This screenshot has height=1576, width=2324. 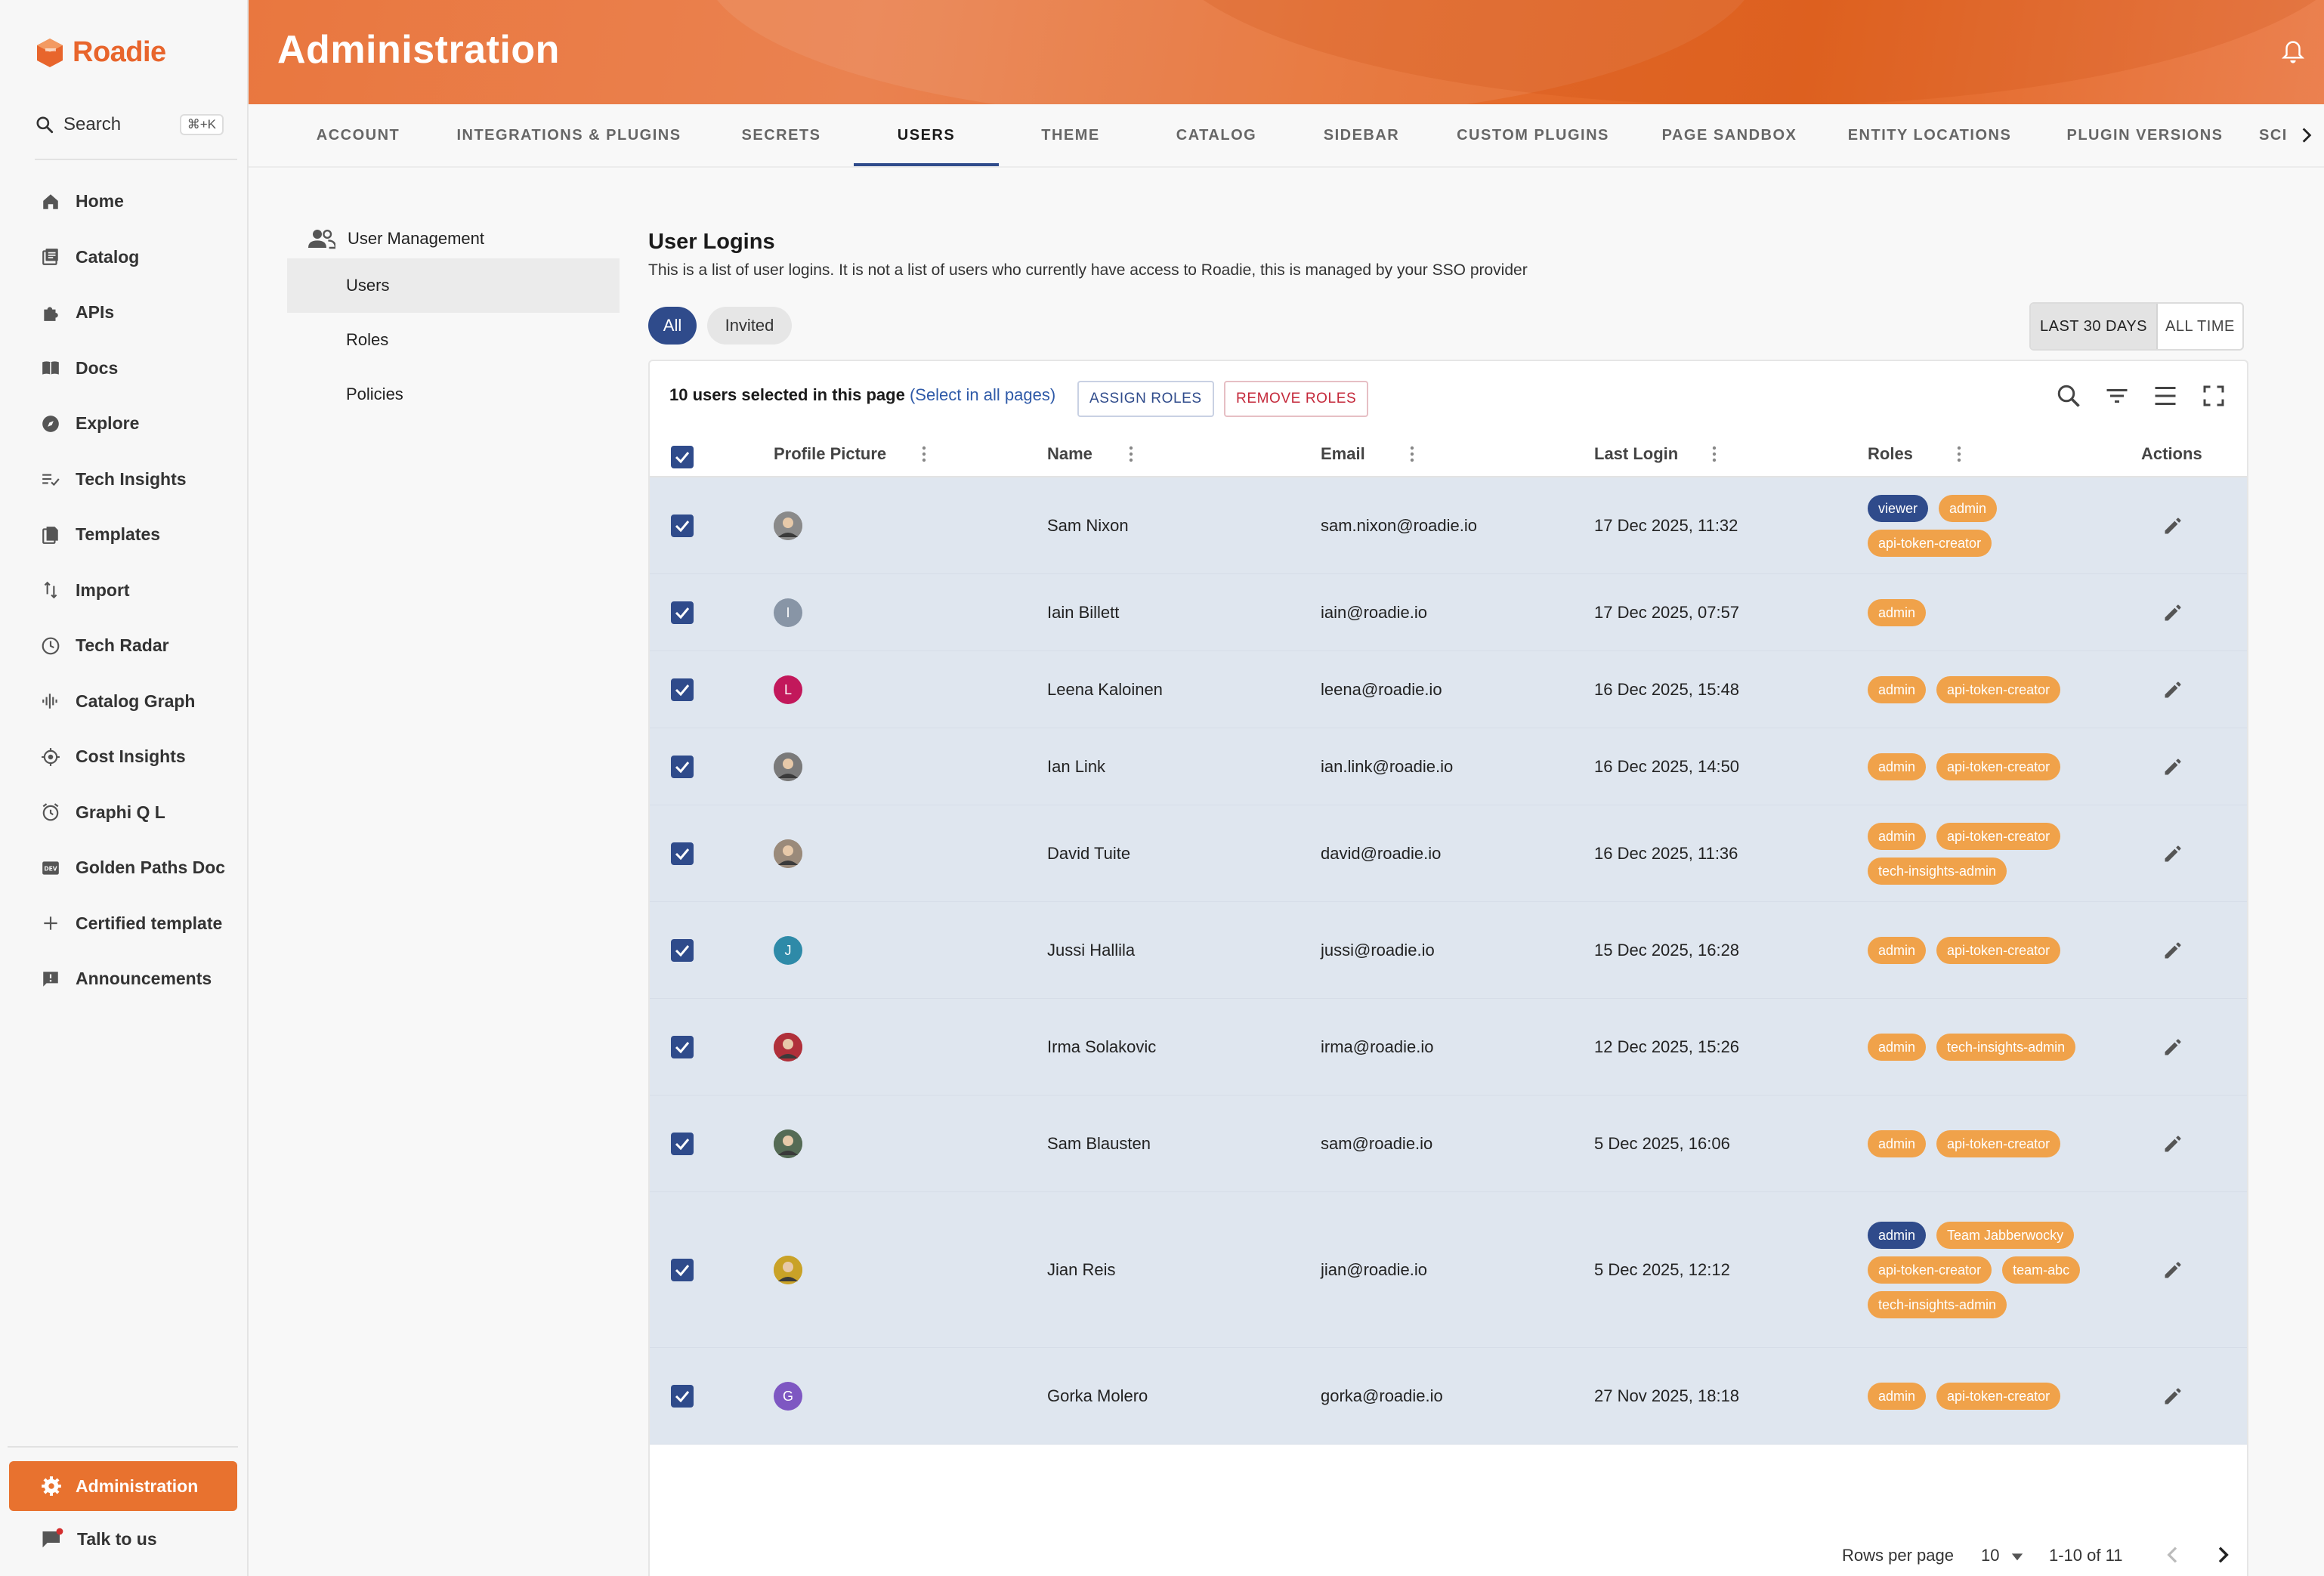 I want to click on sidebar-item-catalog-graph: Catalog Graph, so click(x=124, y=702).